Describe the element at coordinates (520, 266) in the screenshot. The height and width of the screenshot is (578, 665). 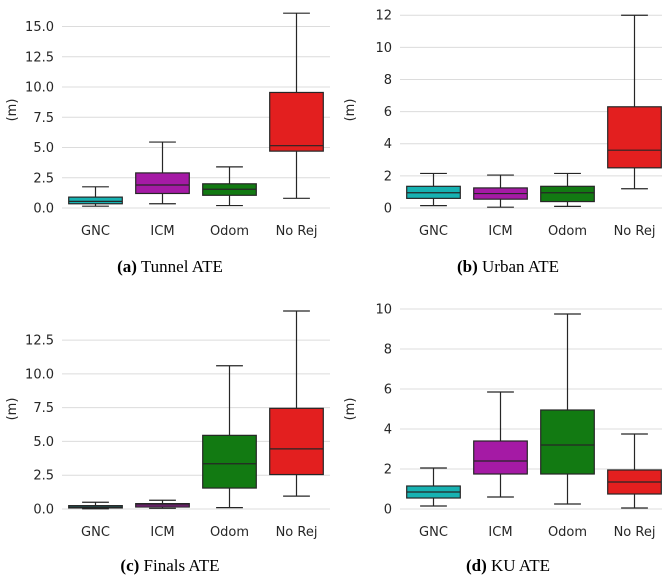
I see `caption-text: Urban ATE` at that location.